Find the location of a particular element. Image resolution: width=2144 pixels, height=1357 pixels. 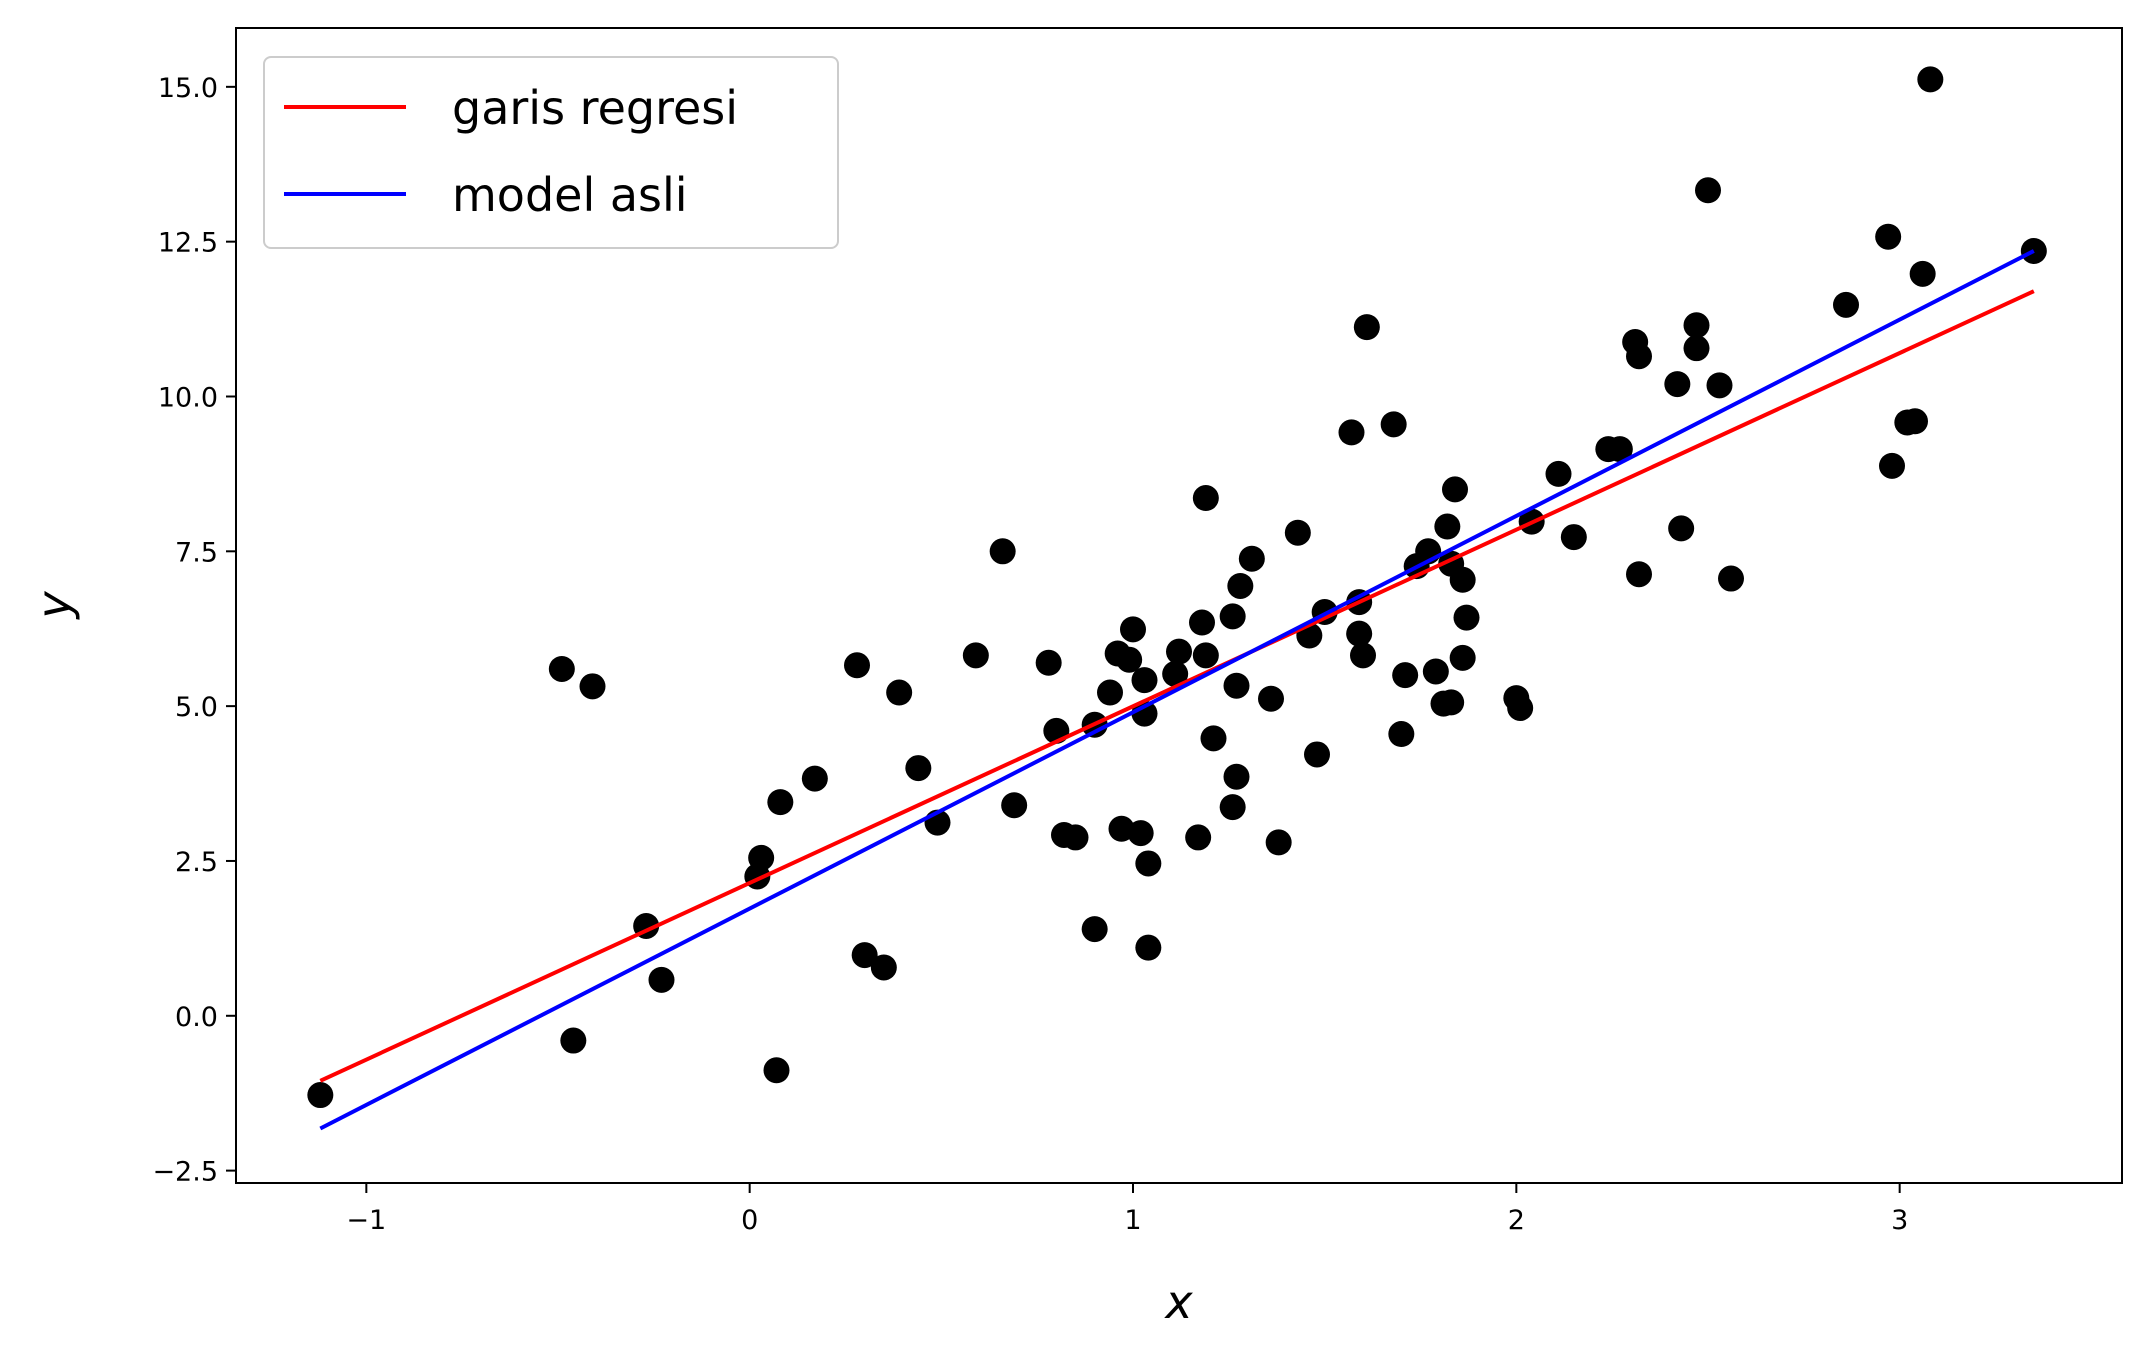

y-tick-label: 10.0 is located at coordinates (188, 397).